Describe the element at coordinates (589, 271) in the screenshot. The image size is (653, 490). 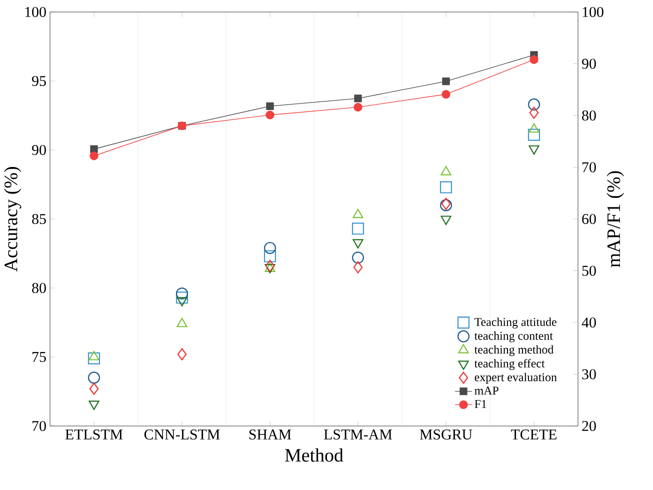
I see `y2-tick-label: 50` at that location.